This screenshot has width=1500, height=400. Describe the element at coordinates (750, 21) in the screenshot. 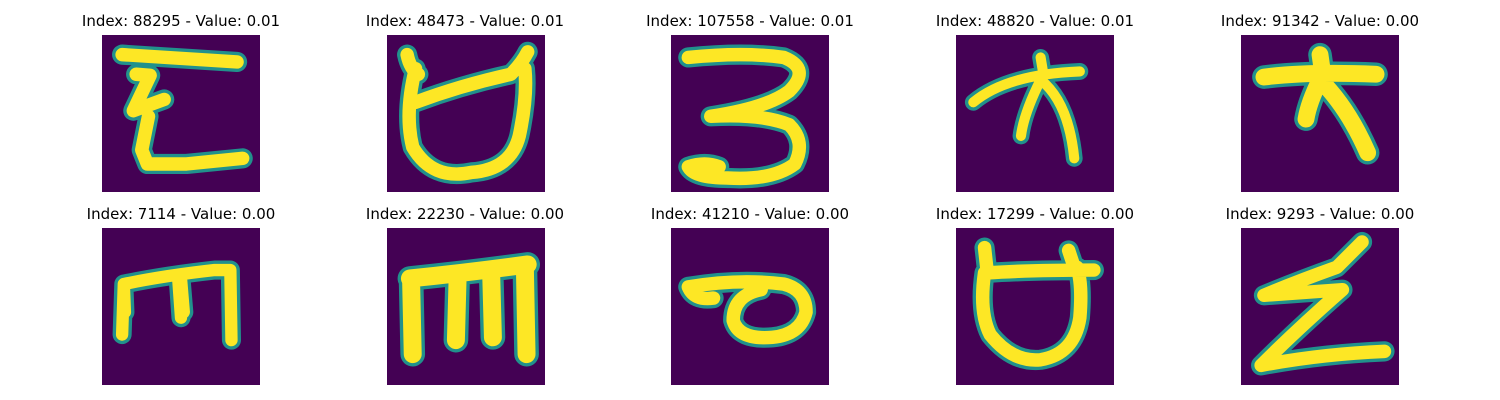

I see `panel-title: Index: 107558 - Value: 0.01` at that location.